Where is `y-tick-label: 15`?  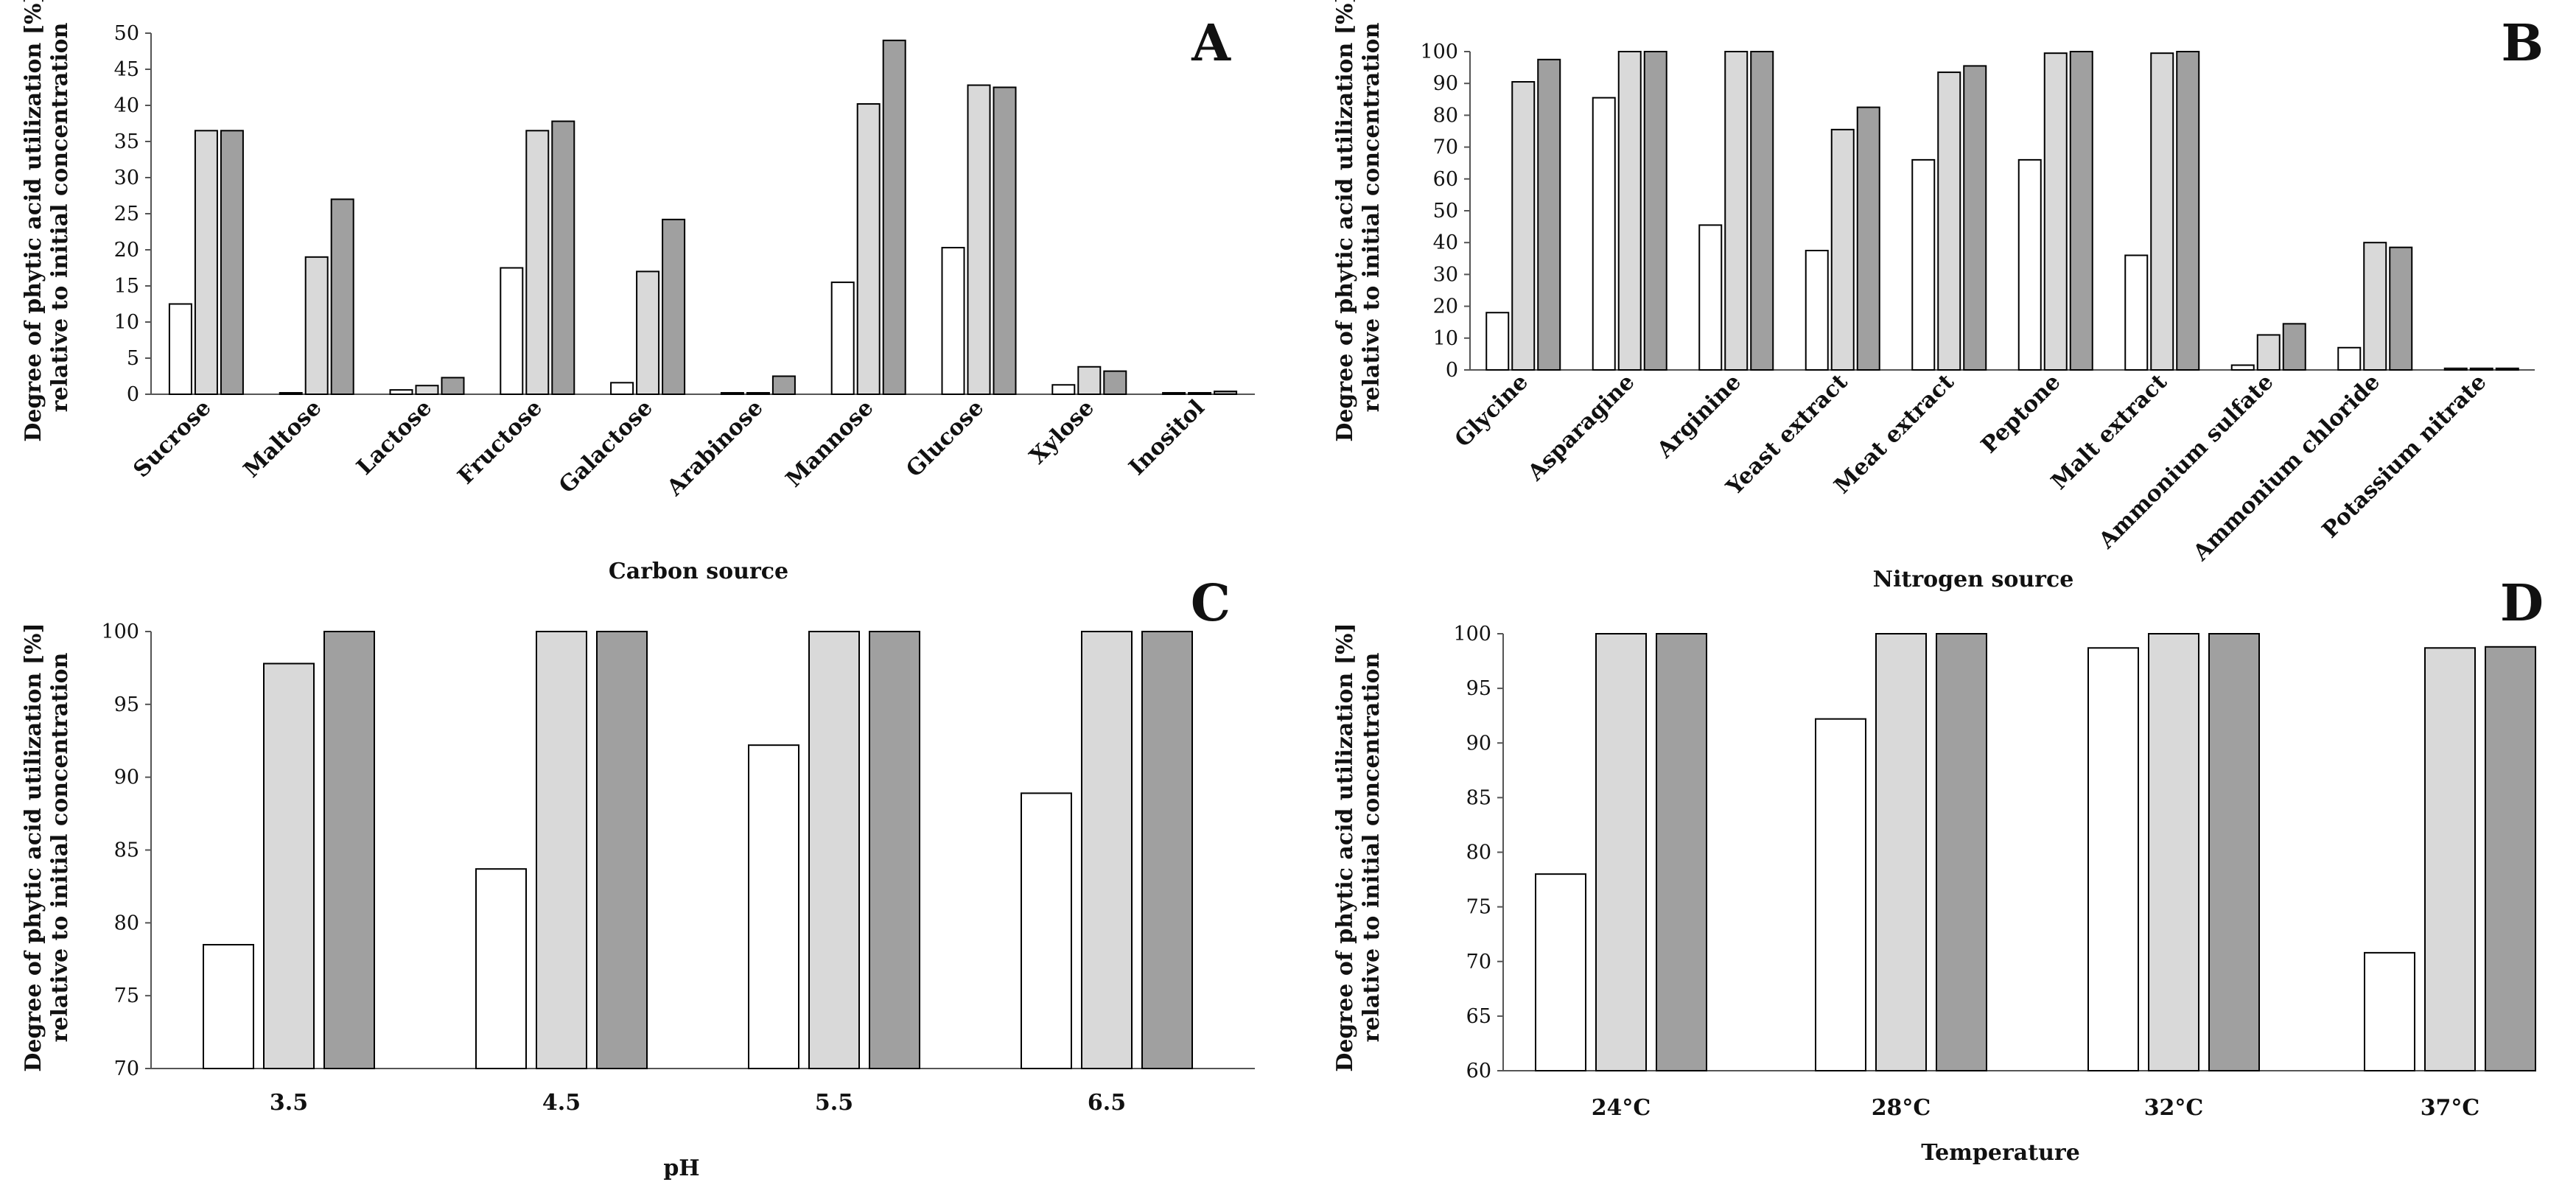 y-tick-label: 15 is located at coordinates (126, 286).